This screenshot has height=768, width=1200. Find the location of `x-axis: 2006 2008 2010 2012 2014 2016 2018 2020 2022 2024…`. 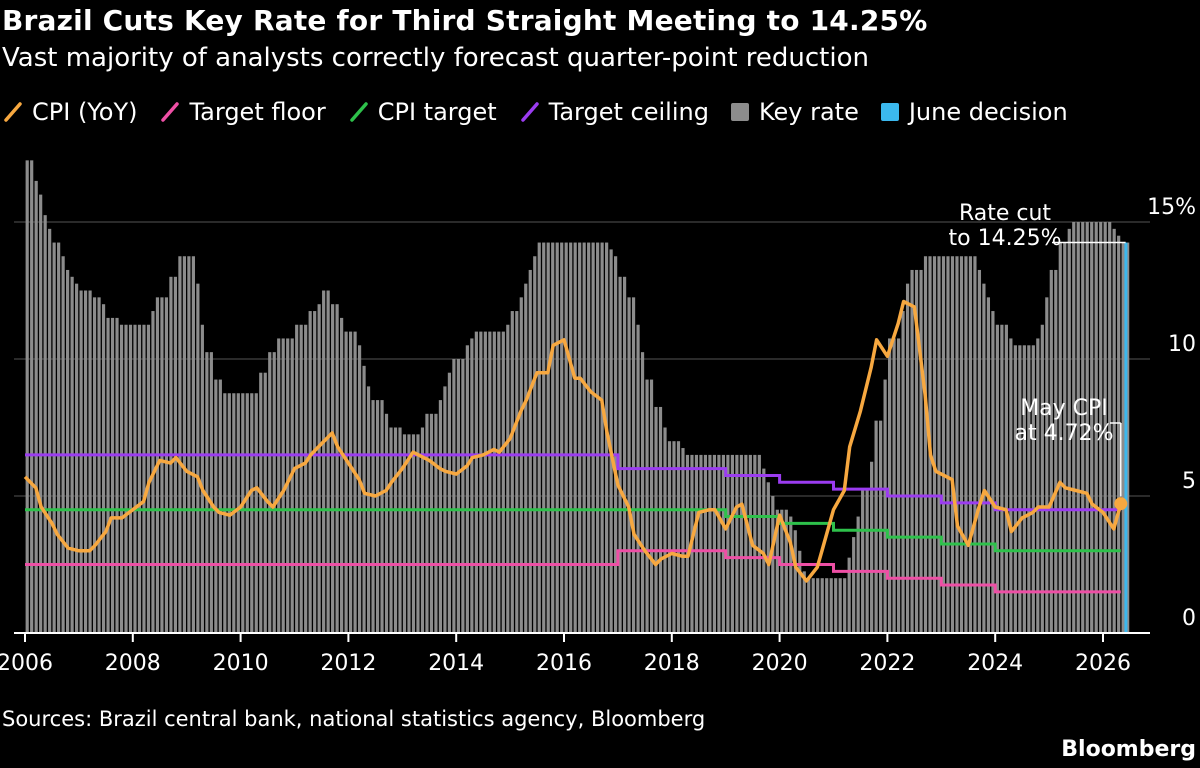

x-axis: 2006 2008 2010 2012 2014 2016 2018 2020 2022 2024… is located at coordinates (575, 653).